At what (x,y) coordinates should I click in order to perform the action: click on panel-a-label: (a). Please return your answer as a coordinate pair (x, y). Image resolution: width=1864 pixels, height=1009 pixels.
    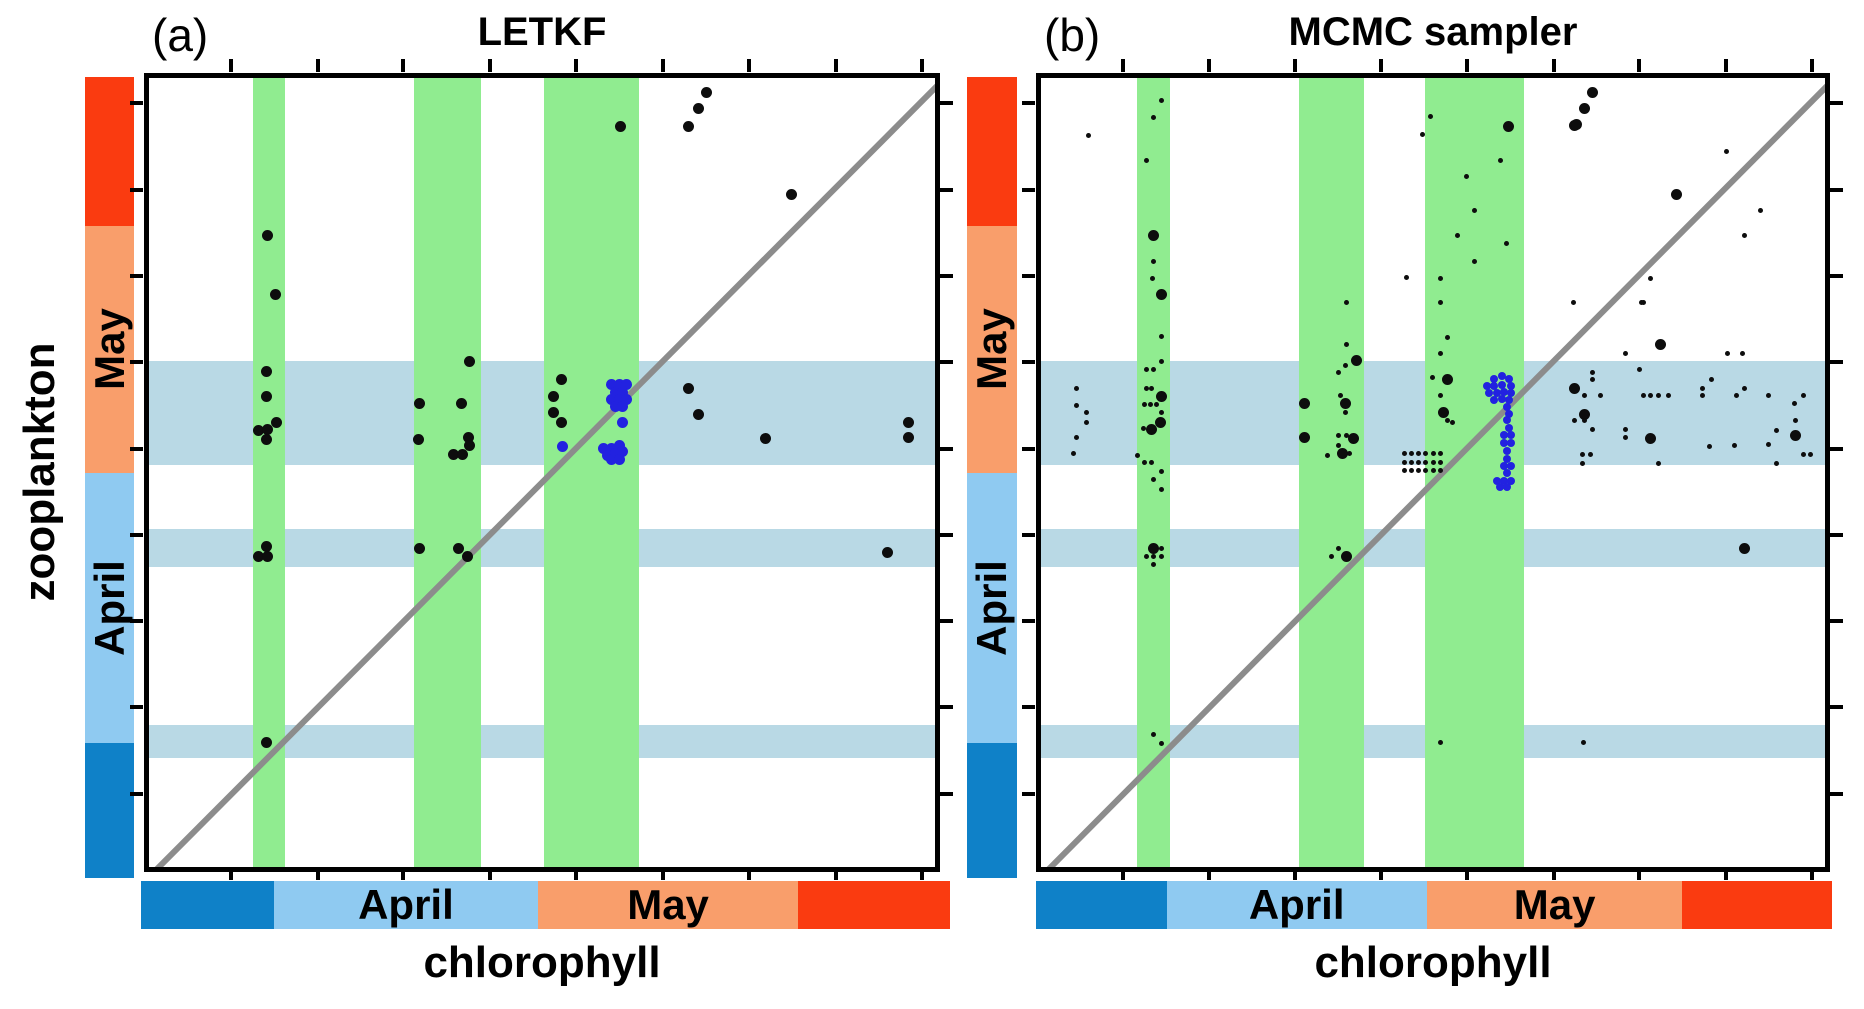
    Looking at the image, I should click on (180, 35).